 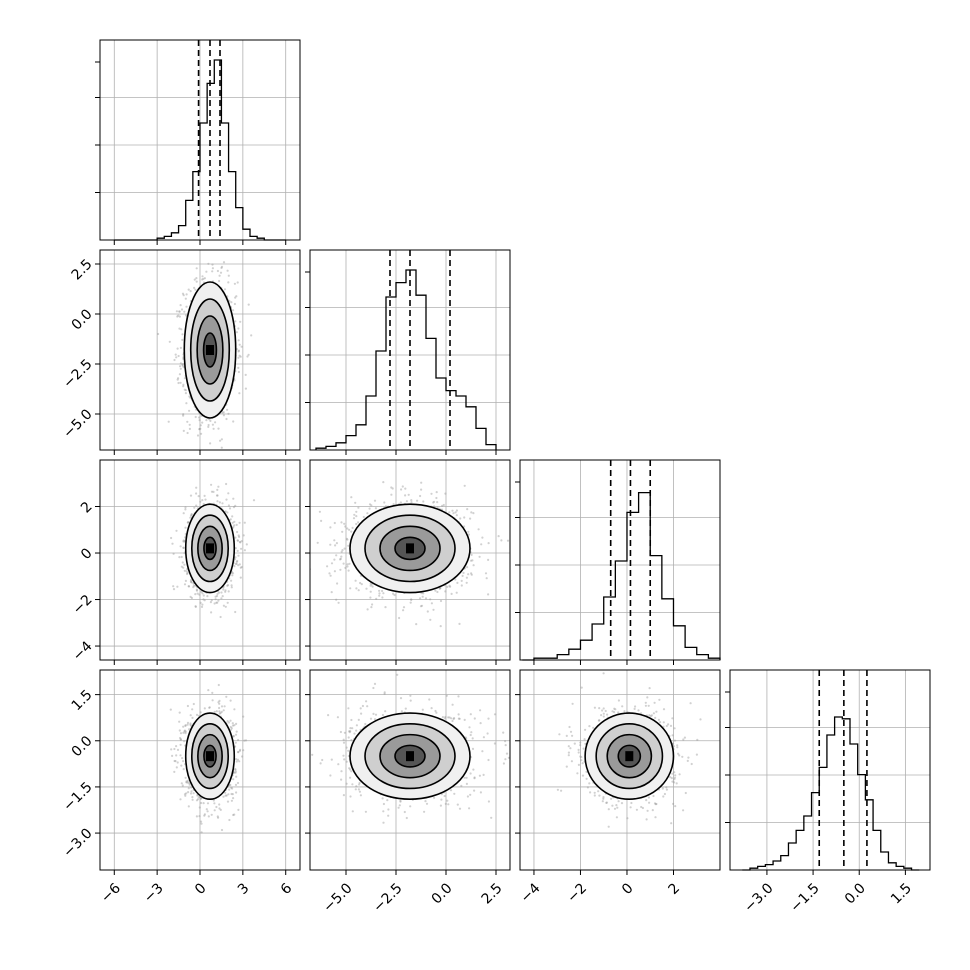 I want to click on y-tick-label: −3.0, so click(x=77, y=842).